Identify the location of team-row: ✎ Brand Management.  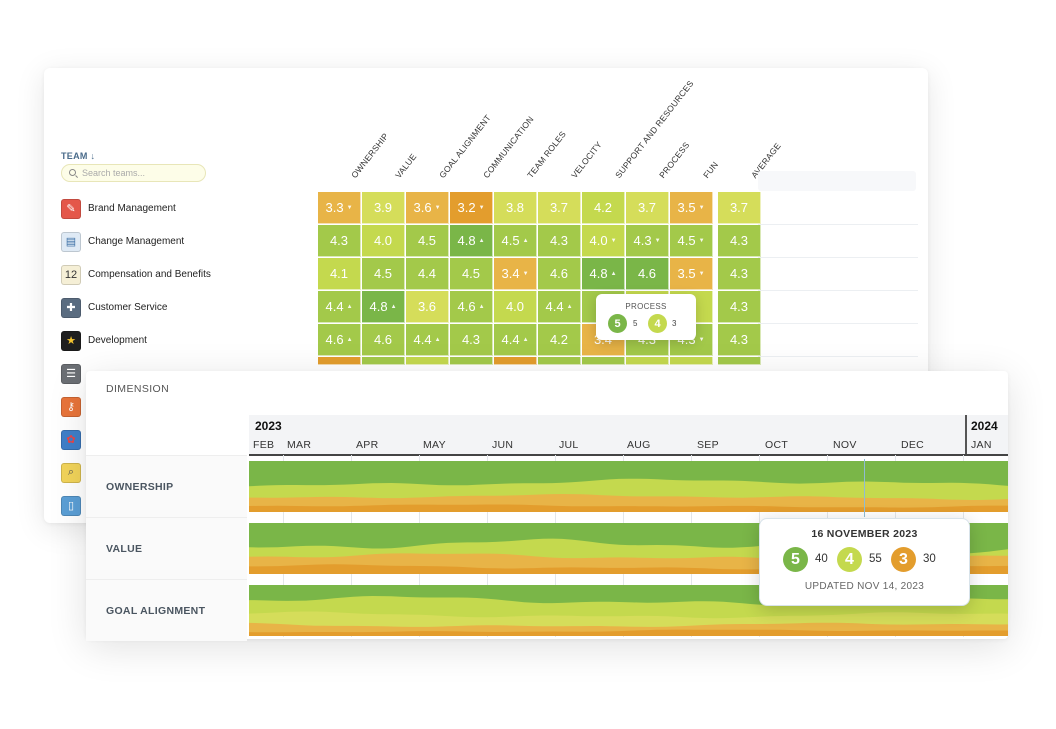
(118, 208).